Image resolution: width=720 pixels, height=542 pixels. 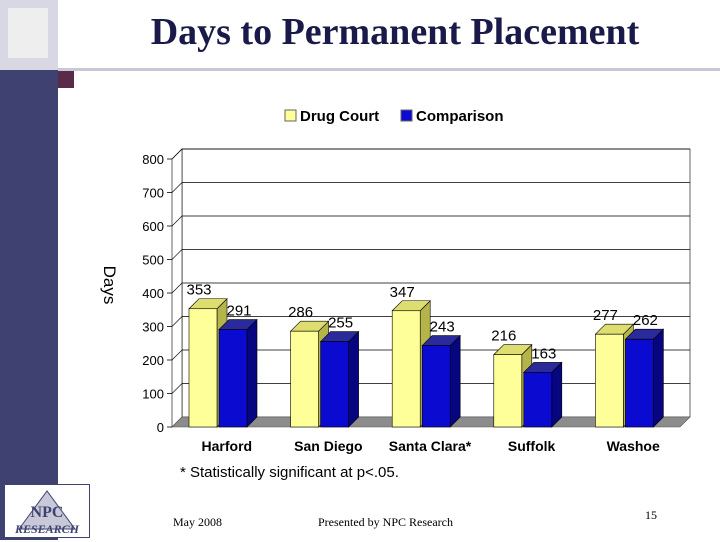 I want to click on data-label-drug-court: 353, so click(x=198, y=290).